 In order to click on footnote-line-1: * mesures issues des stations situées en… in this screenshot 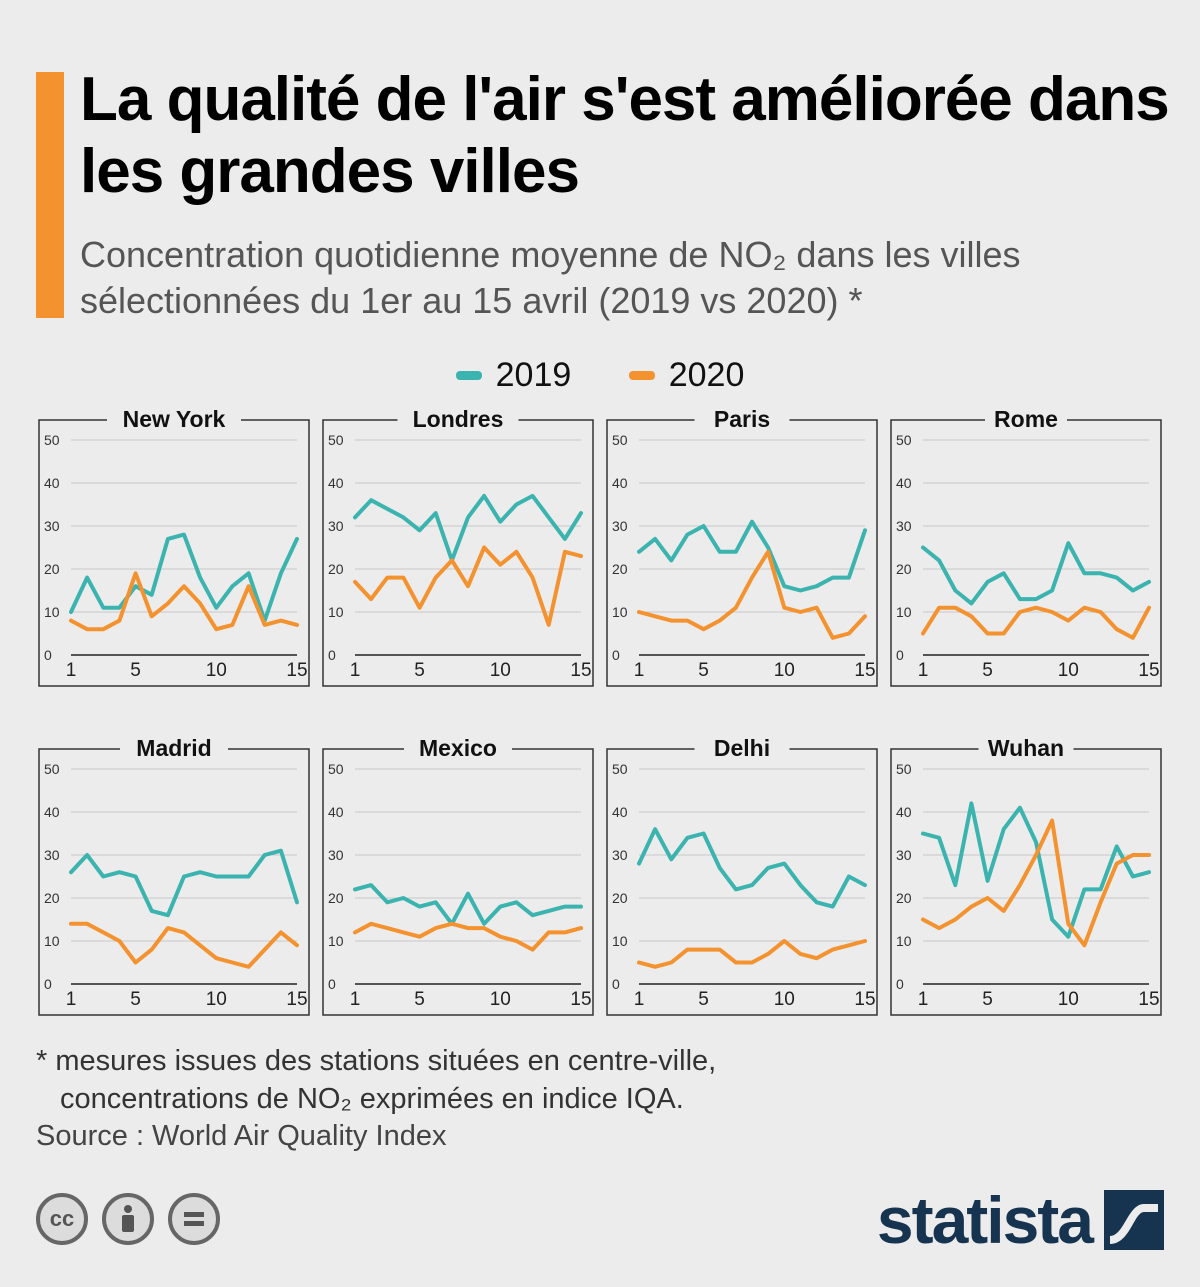, I will do `click(376, 1061)`.